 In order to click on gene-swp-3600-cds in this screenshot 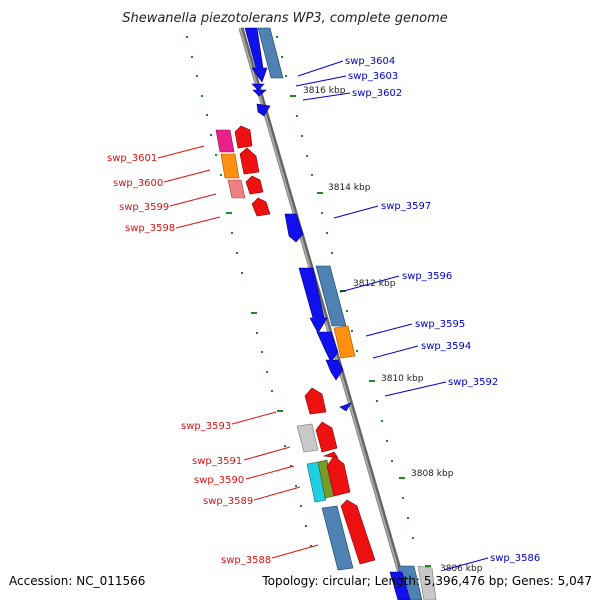, I will do `click(230, 166)`.